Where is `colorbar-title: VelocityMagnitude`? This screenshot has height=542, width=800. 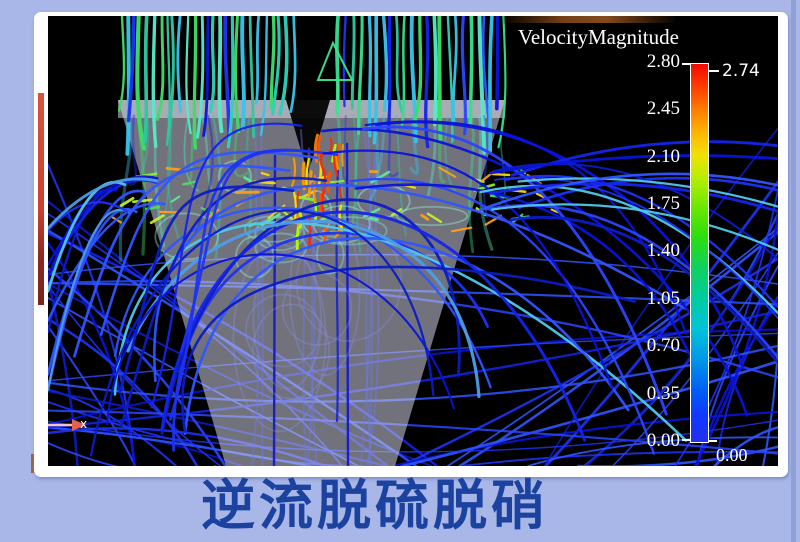
colorbar-title: VelocityMagnitude is located at coordinates (598, 37).